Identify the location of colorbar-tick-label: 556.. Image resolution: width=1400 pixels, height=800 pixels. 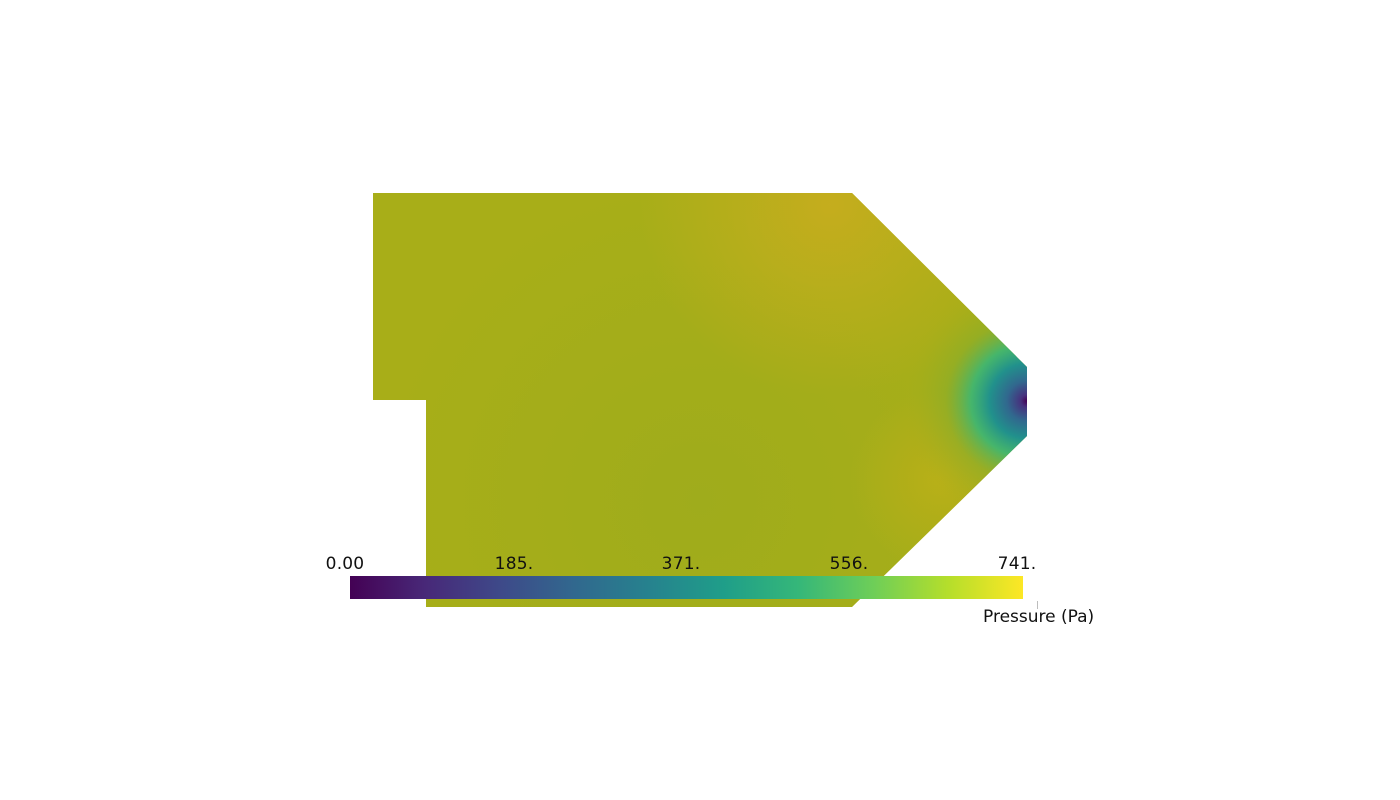
(849, 564).